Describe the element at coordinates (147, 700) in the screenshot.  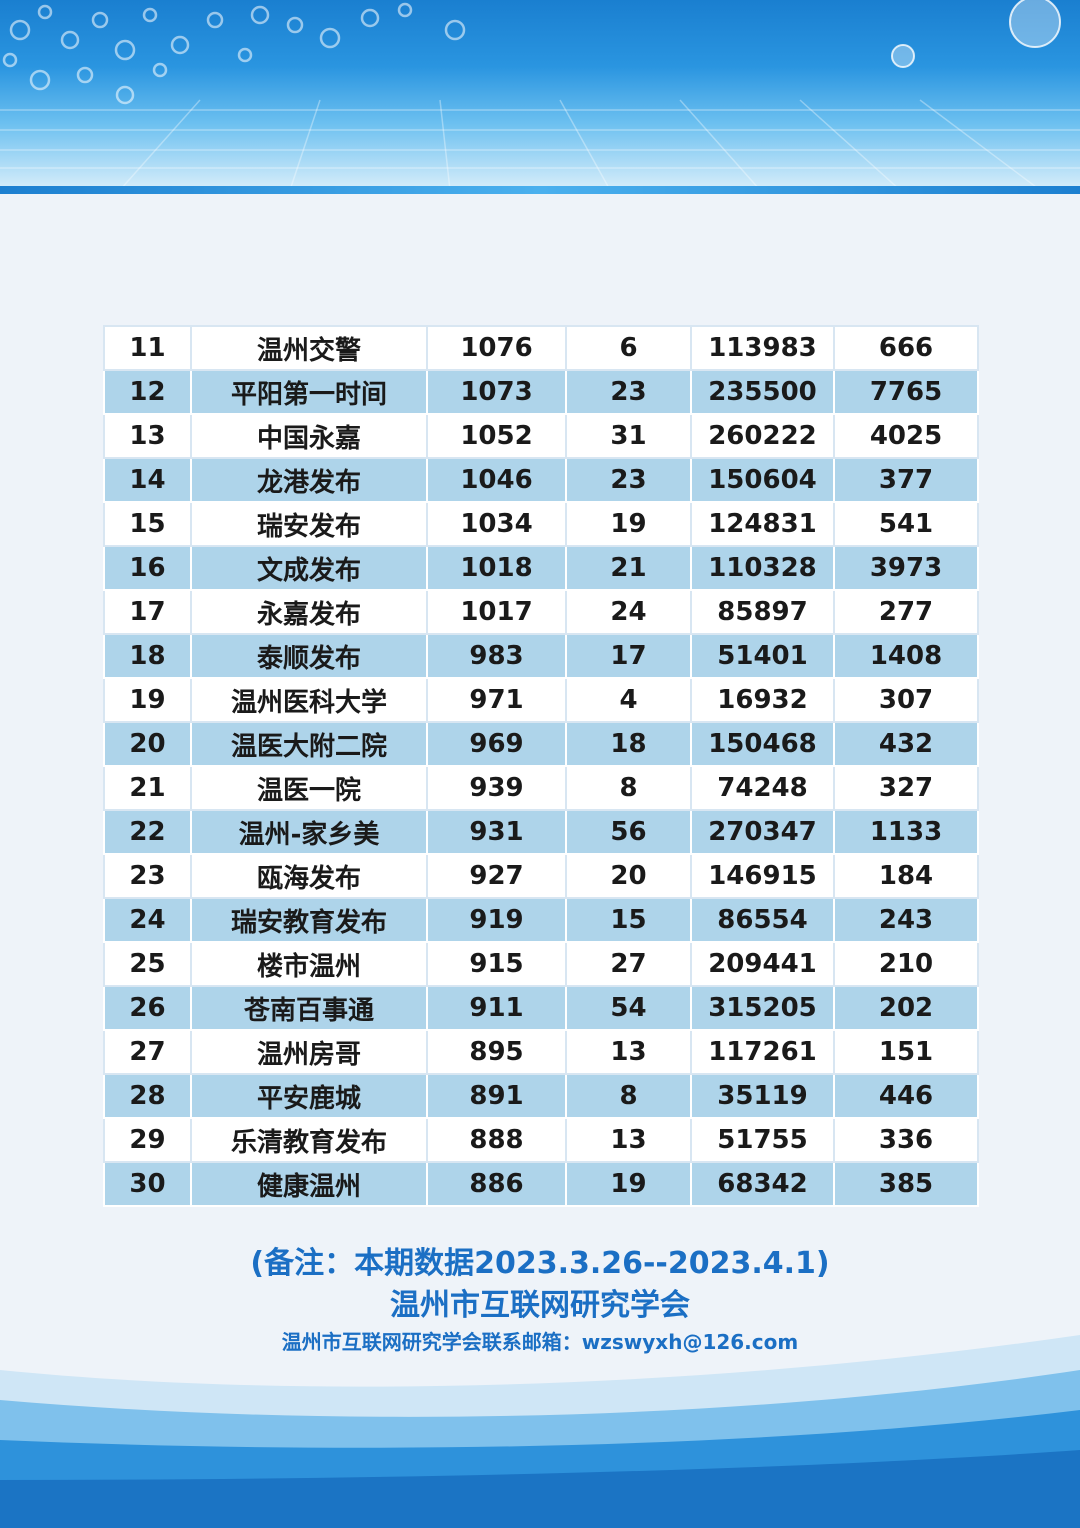
I see `rank-cell: 19` at that location.